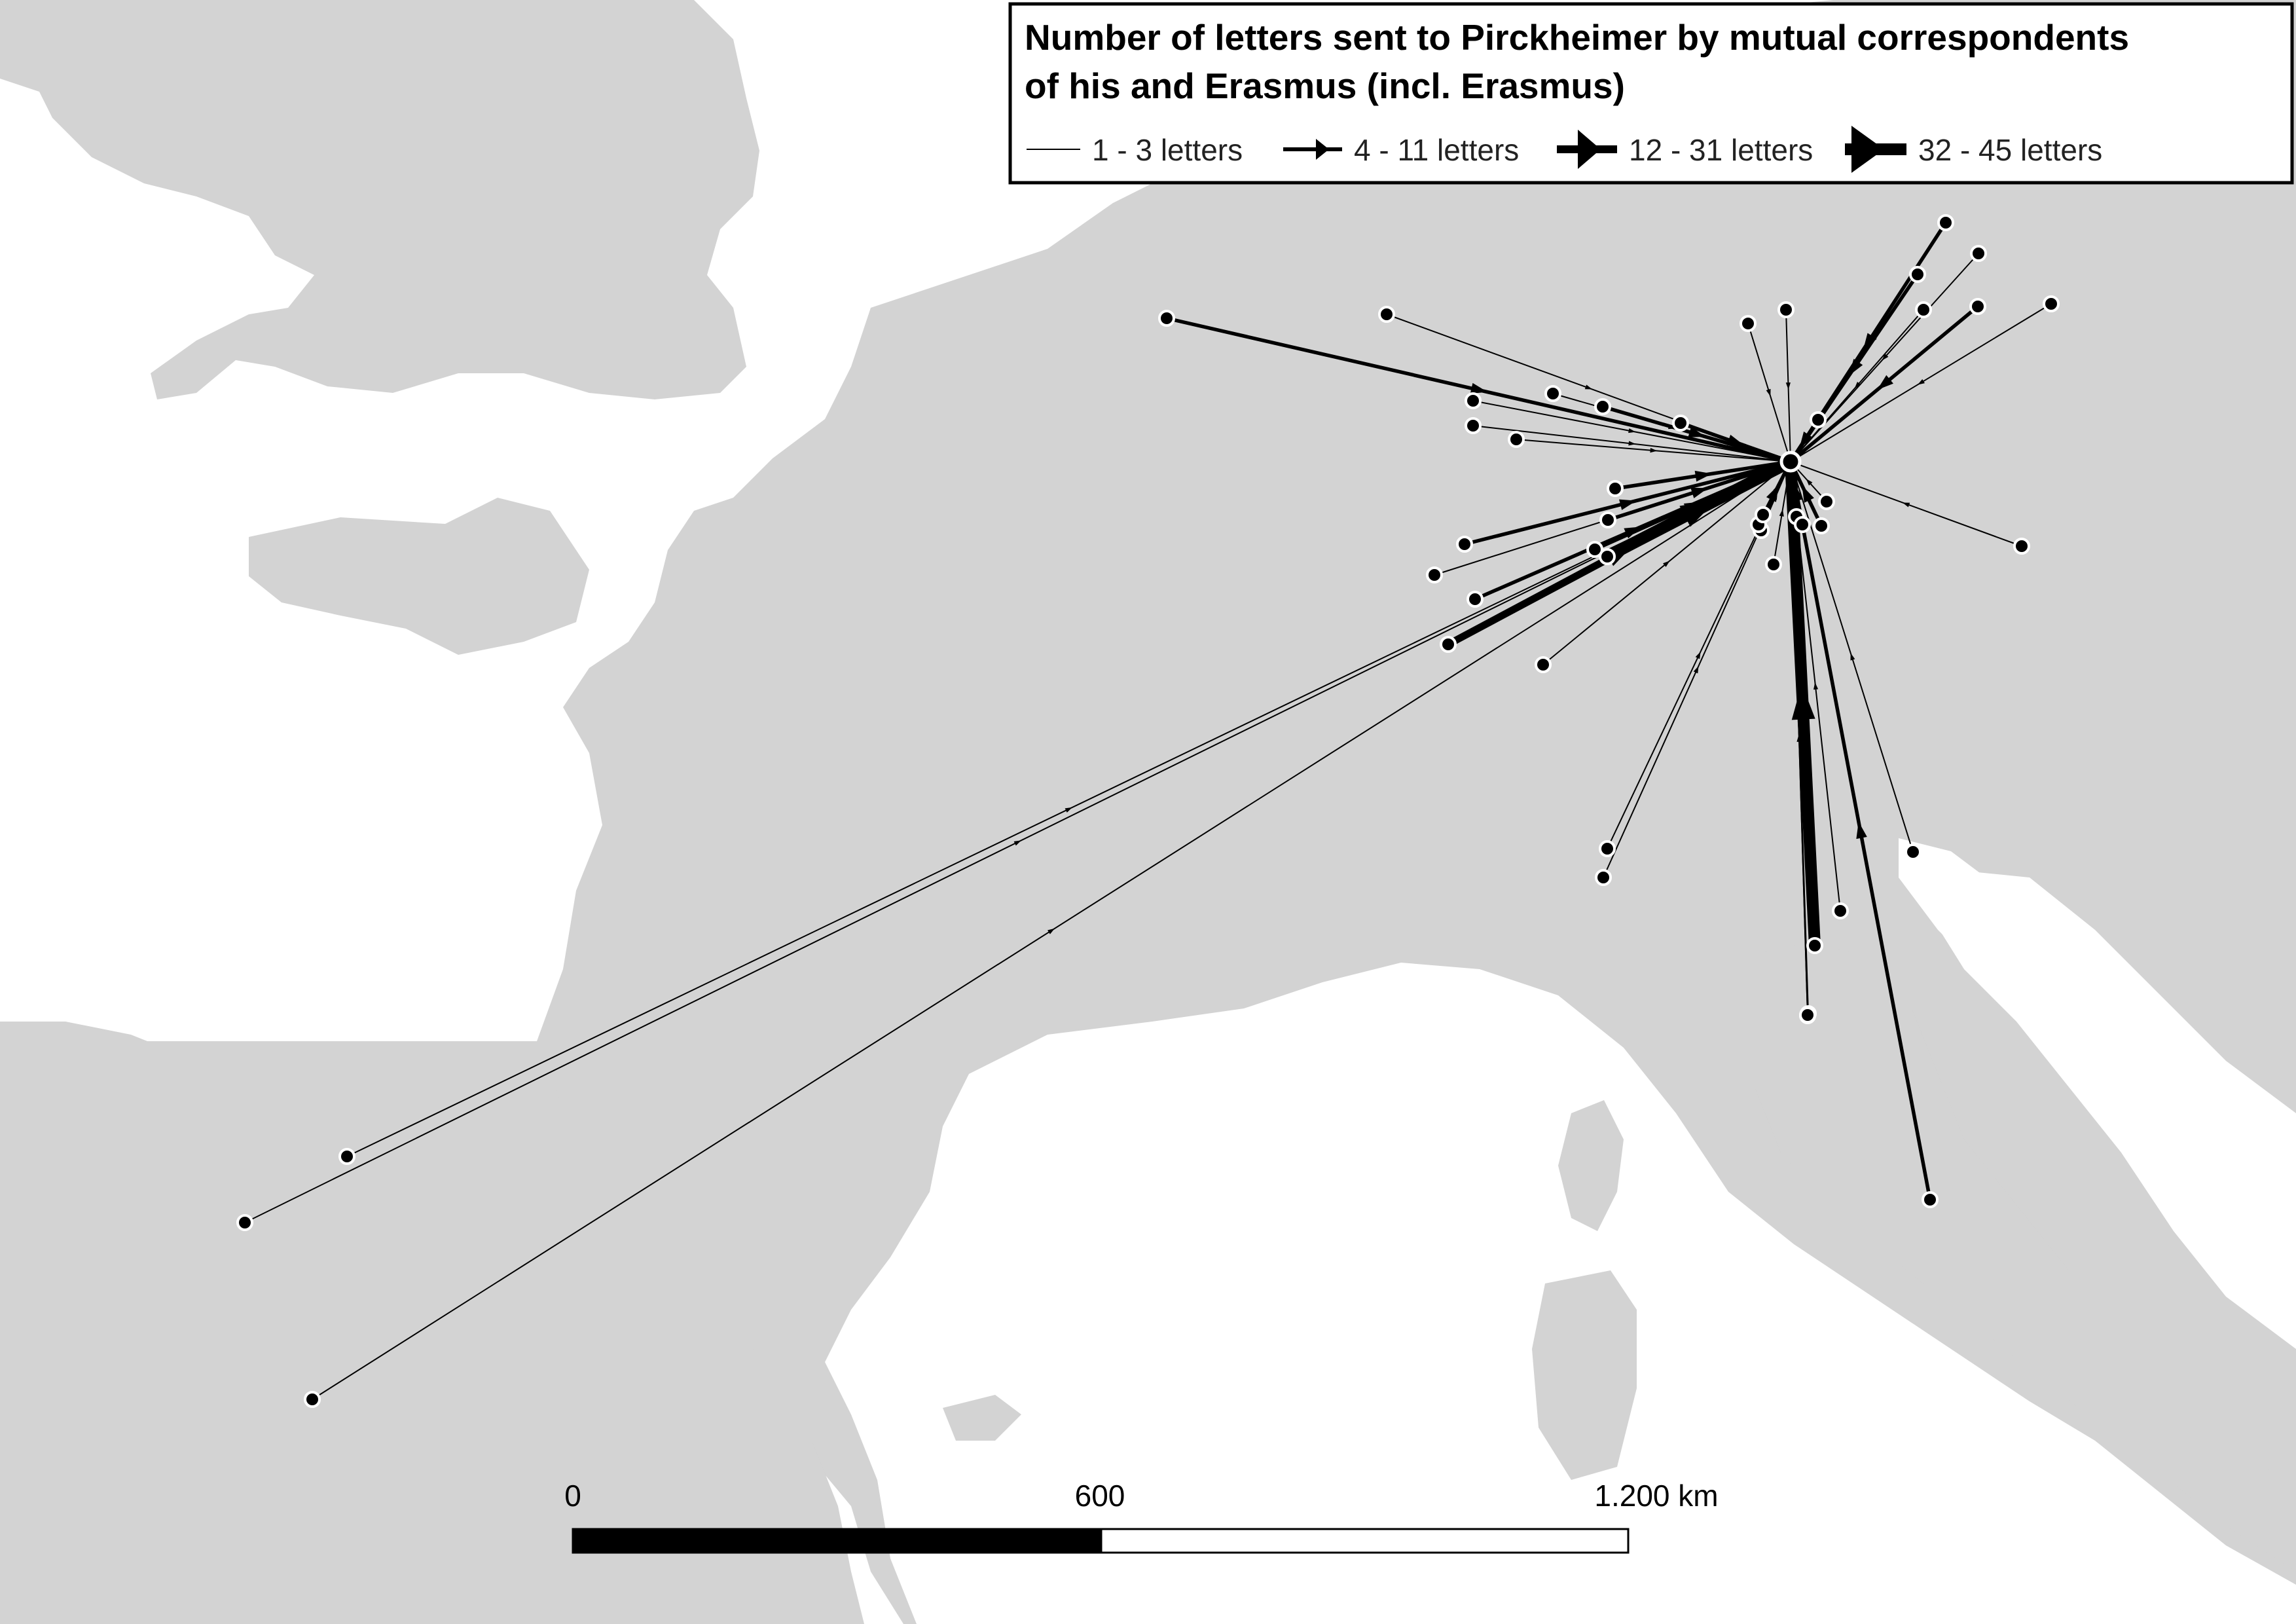 This screenshot has height=1624, width=2296. I want to click on hub-node, so click(1790, 462).